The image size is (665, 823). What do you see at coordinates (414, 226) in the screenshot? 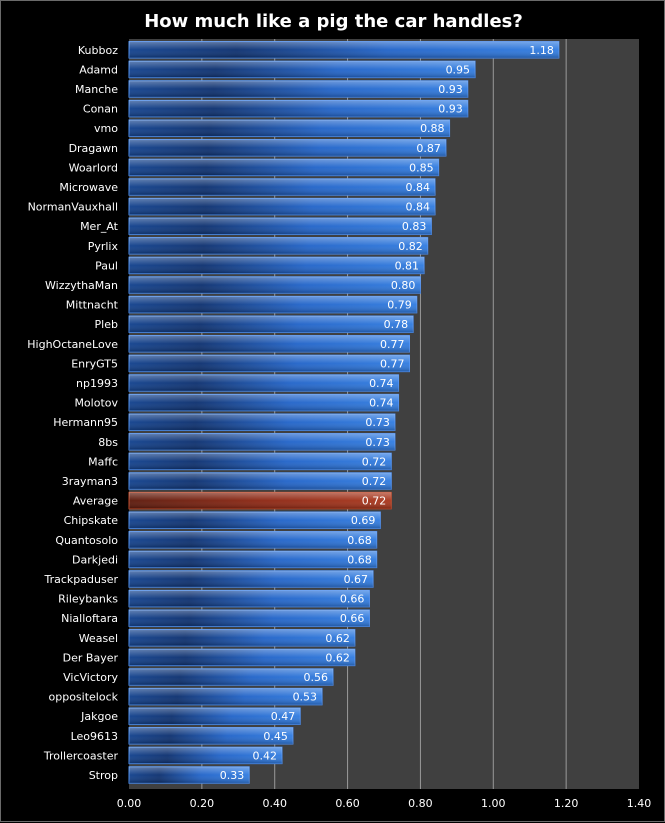
I see `value-label: 0.83` at bounding box center [414, 226].